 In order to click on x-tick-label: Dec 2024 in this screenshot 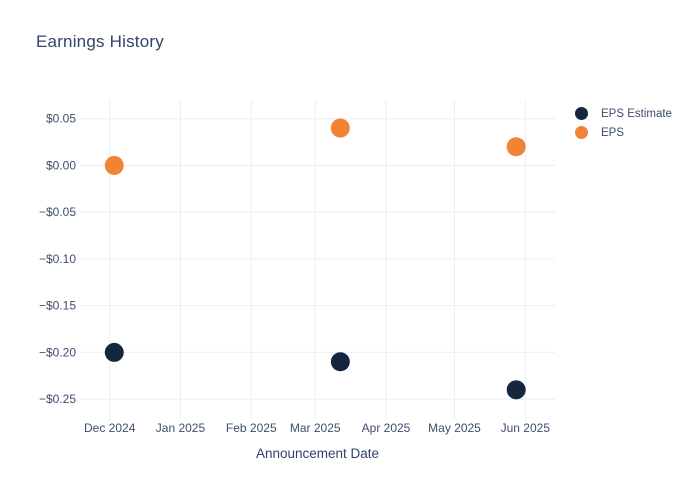, I will do `click(110, 428)`.